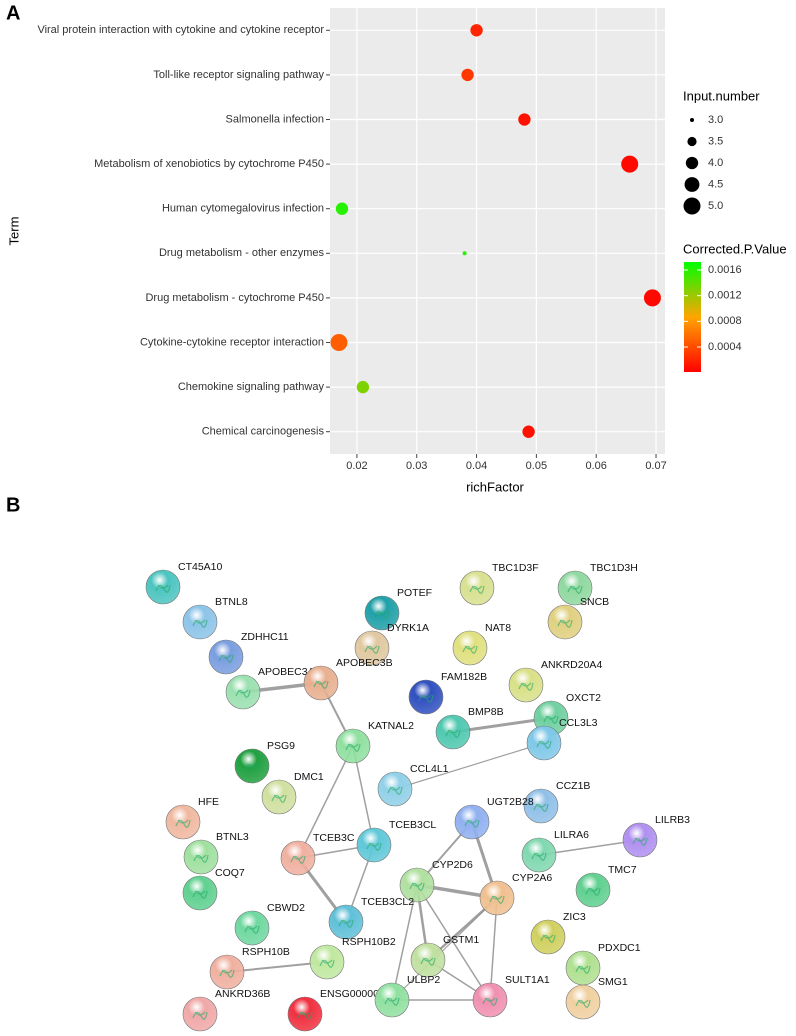 This screenshot has height=1036, width=796. I want to click on y-tick-label: Drug metabolism - cytochrome P450, so click(234, 298).